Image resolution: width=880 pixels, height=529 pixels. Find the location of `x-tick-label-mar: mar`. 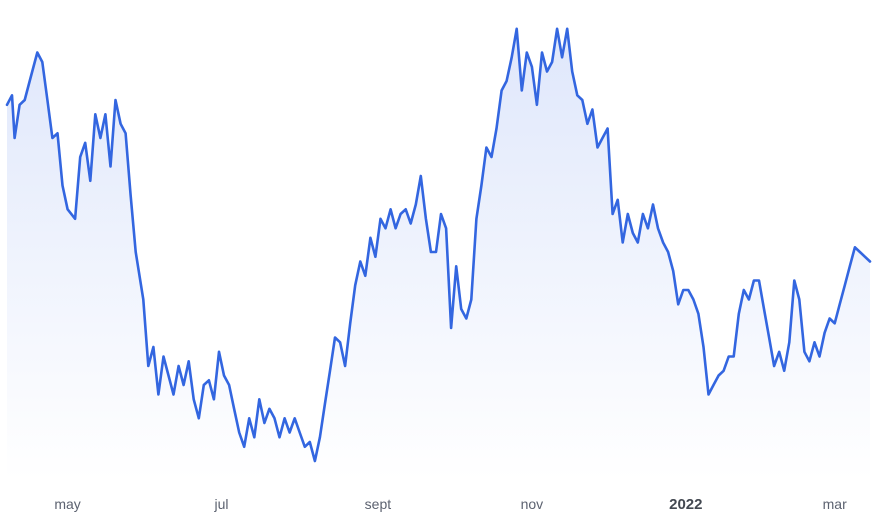

x-tick-label-mar: mar is located at coordinates (835, 504).